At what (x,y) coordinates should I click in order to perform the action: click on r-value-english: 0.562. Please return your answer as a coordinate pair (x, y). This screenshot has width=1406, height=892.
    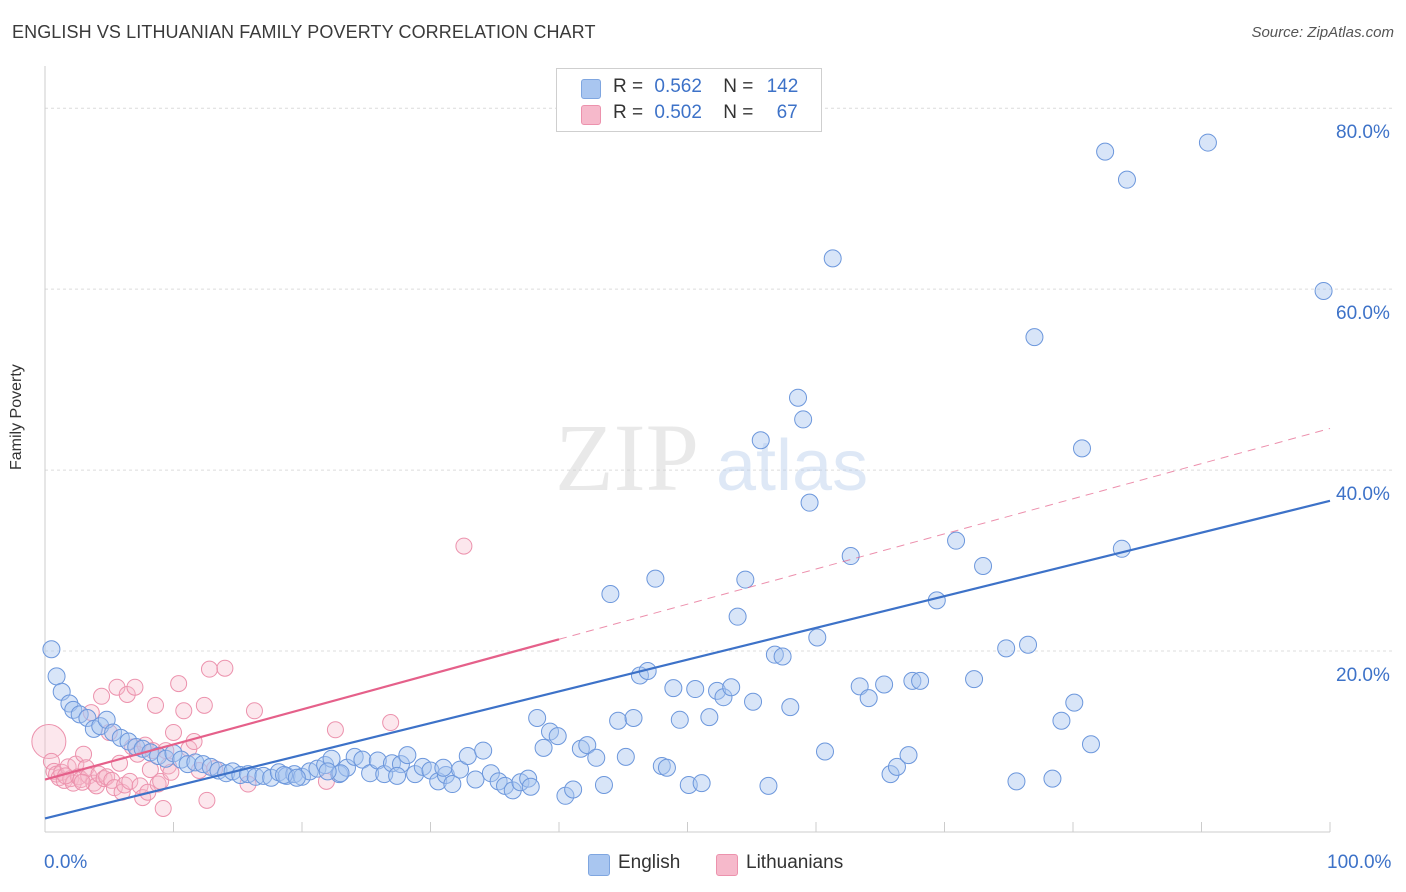
    Looking at the image, I should click on (678, 86).